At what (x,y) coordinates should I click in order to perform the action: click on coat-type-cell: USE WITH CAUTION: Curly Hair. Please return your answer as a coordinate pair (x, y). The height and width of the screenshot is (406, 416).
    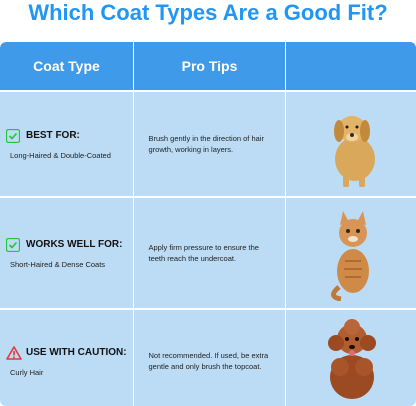
    Looking at the image, I should click on (66, 358).